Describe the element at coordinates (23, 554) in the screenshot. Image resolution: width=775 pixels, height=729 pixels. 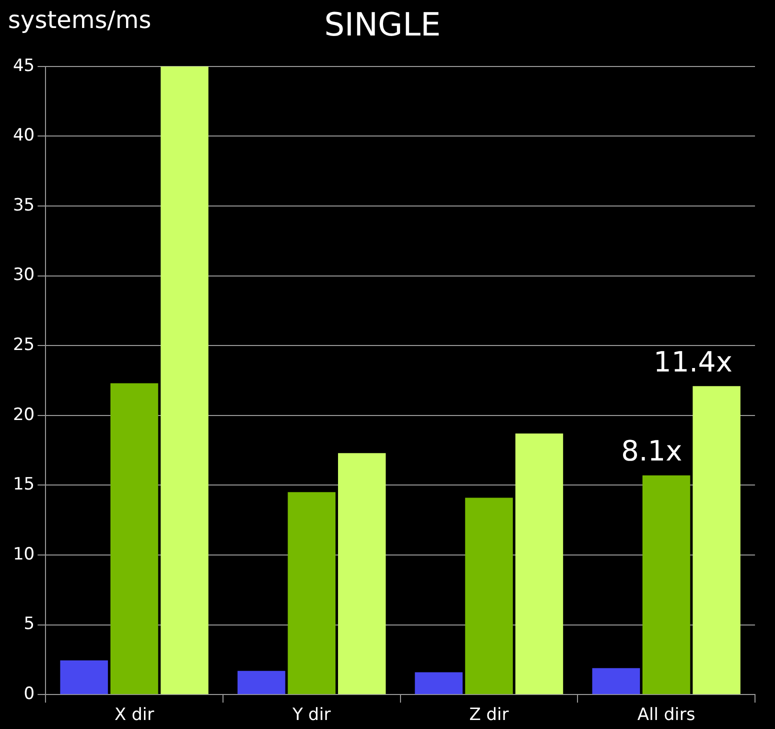
I see `y-tick-label: 10` at that location.